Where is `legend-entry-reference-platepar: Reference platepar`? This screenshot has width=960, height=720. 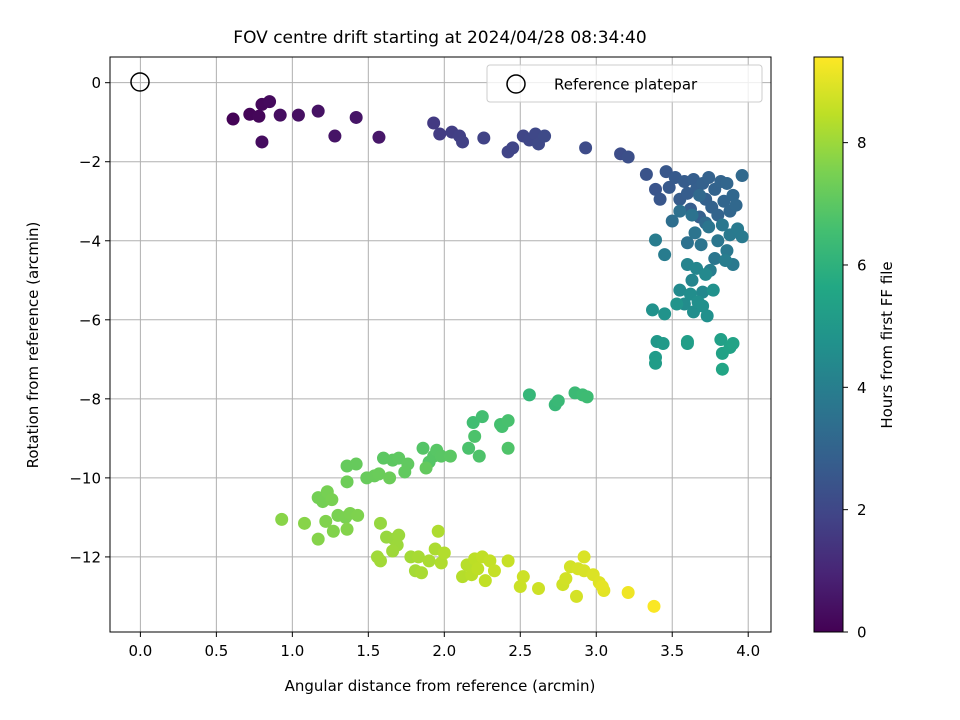 legend-entry-reference-platepar: Reference platepar is located at coordinates (626, 85).